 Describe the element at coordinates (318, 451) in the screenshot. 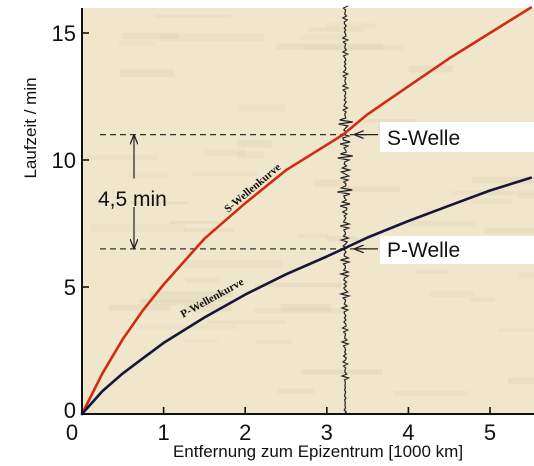

I see `x-axis-label: Entfernung zum Epizentrum [1000 km]` at that location.